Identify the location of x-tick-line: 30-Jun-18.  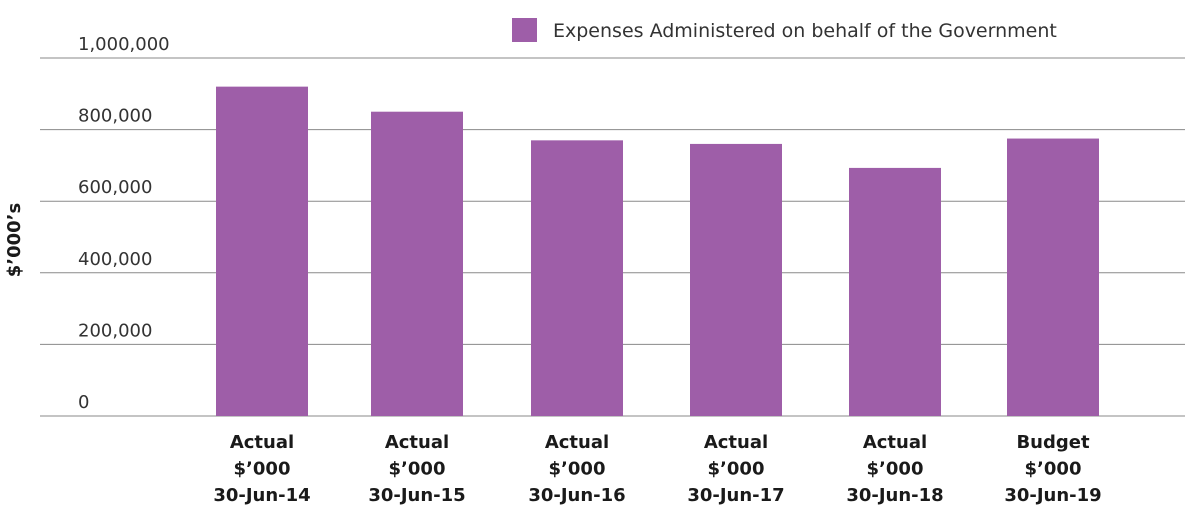
(894, 495).